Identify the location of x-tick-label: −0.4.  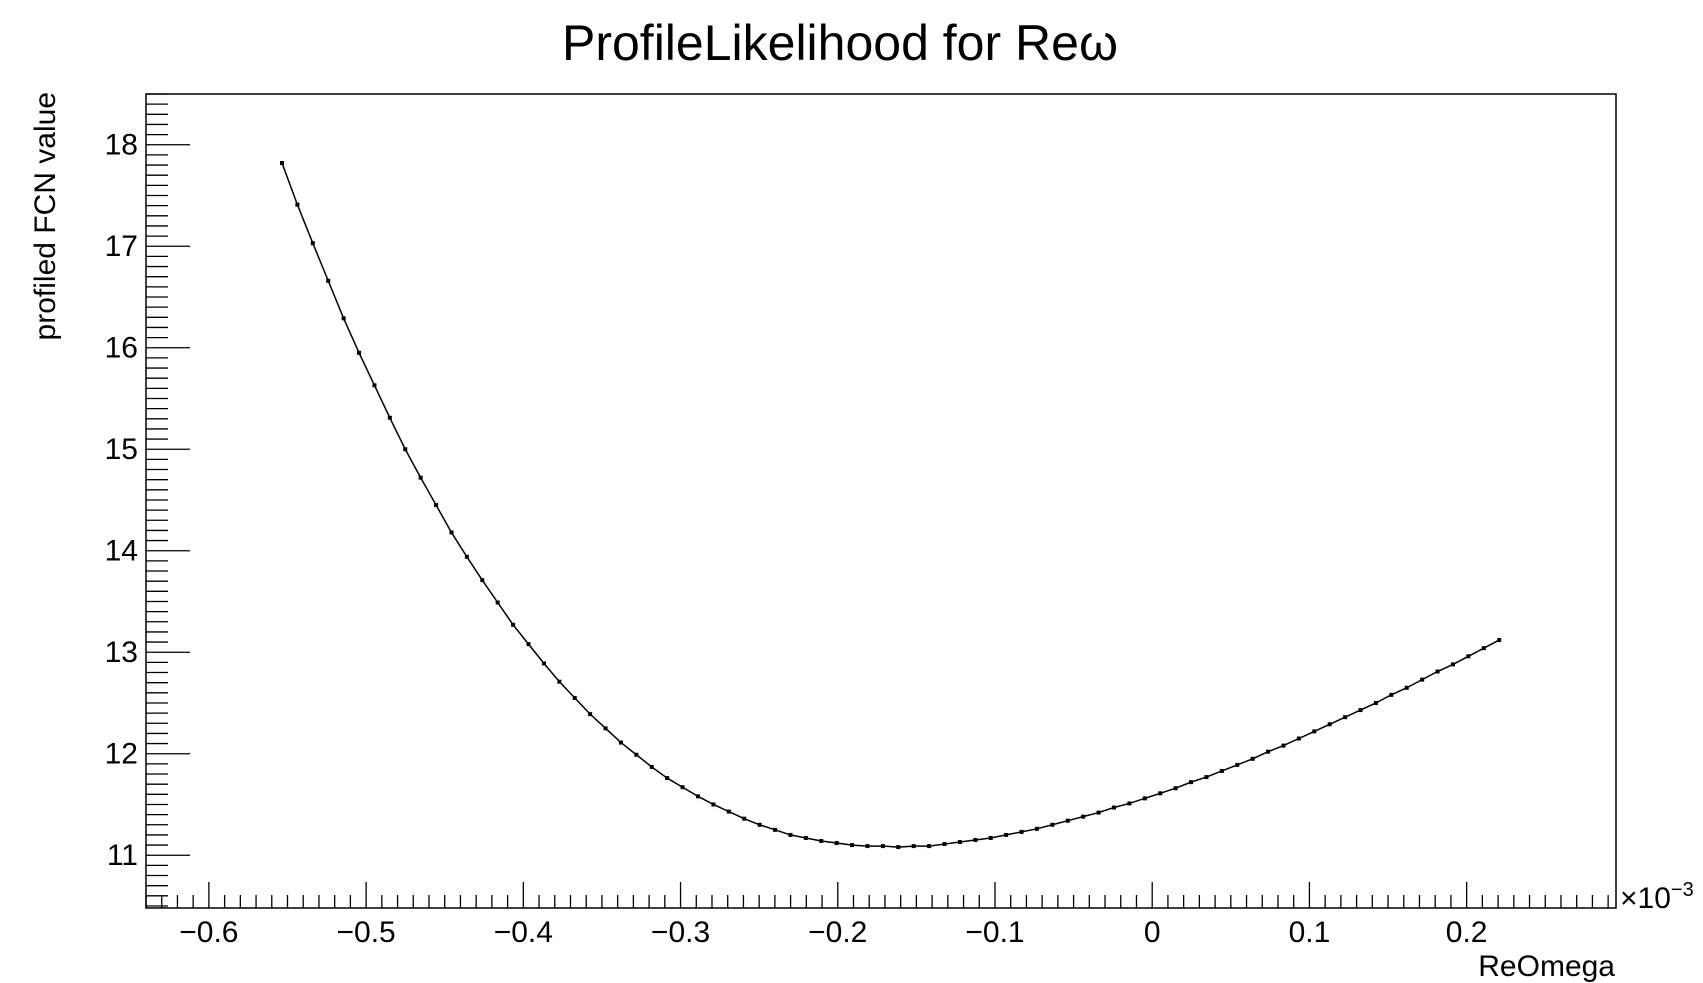
(523, 932).